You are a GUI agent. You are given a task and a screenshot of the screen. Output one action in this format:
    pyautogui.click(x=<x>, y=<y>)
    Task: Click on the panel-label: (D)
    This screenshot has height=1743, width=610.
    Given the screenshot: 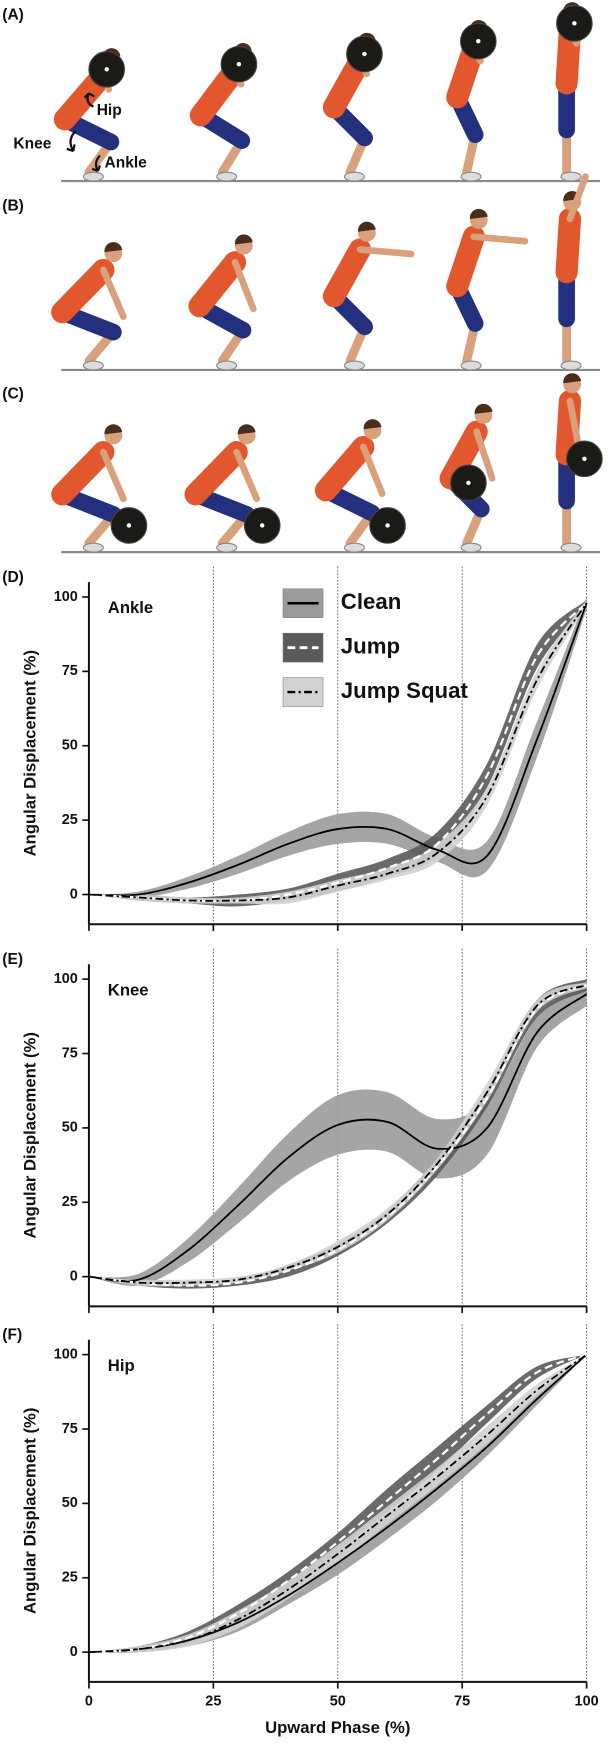 What is the action you would take?
    pyautogui.click(x=13, y=577)
    